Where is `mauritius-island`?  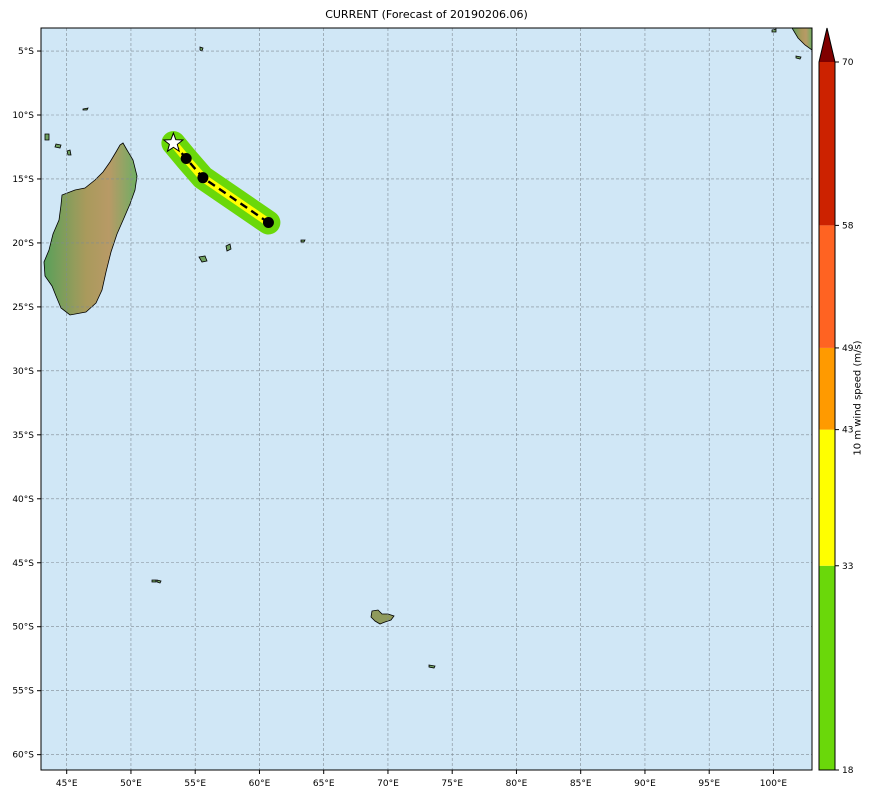 mauritius-island is located at coordinates (228, 247).